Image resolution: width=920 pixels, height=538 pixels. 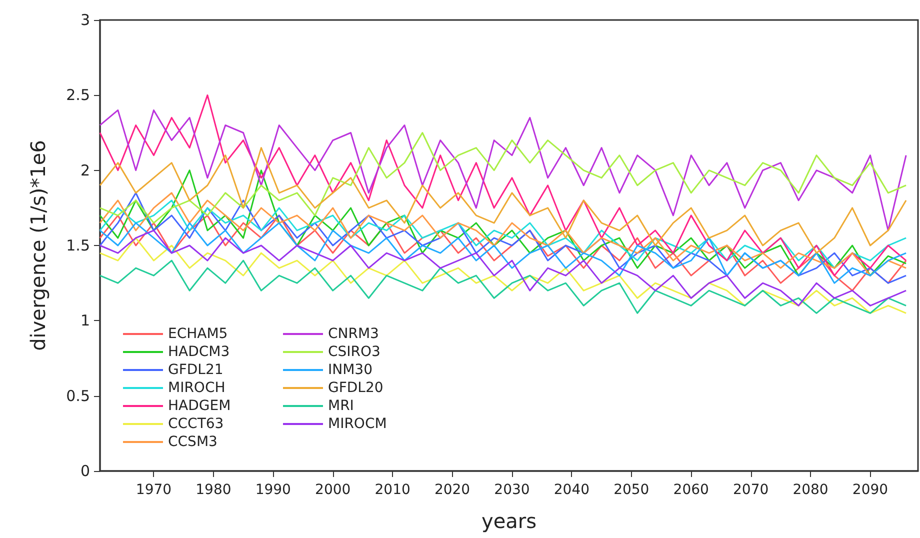 I want to click on x-tick-label: 2030, so click(x=512, y=490).